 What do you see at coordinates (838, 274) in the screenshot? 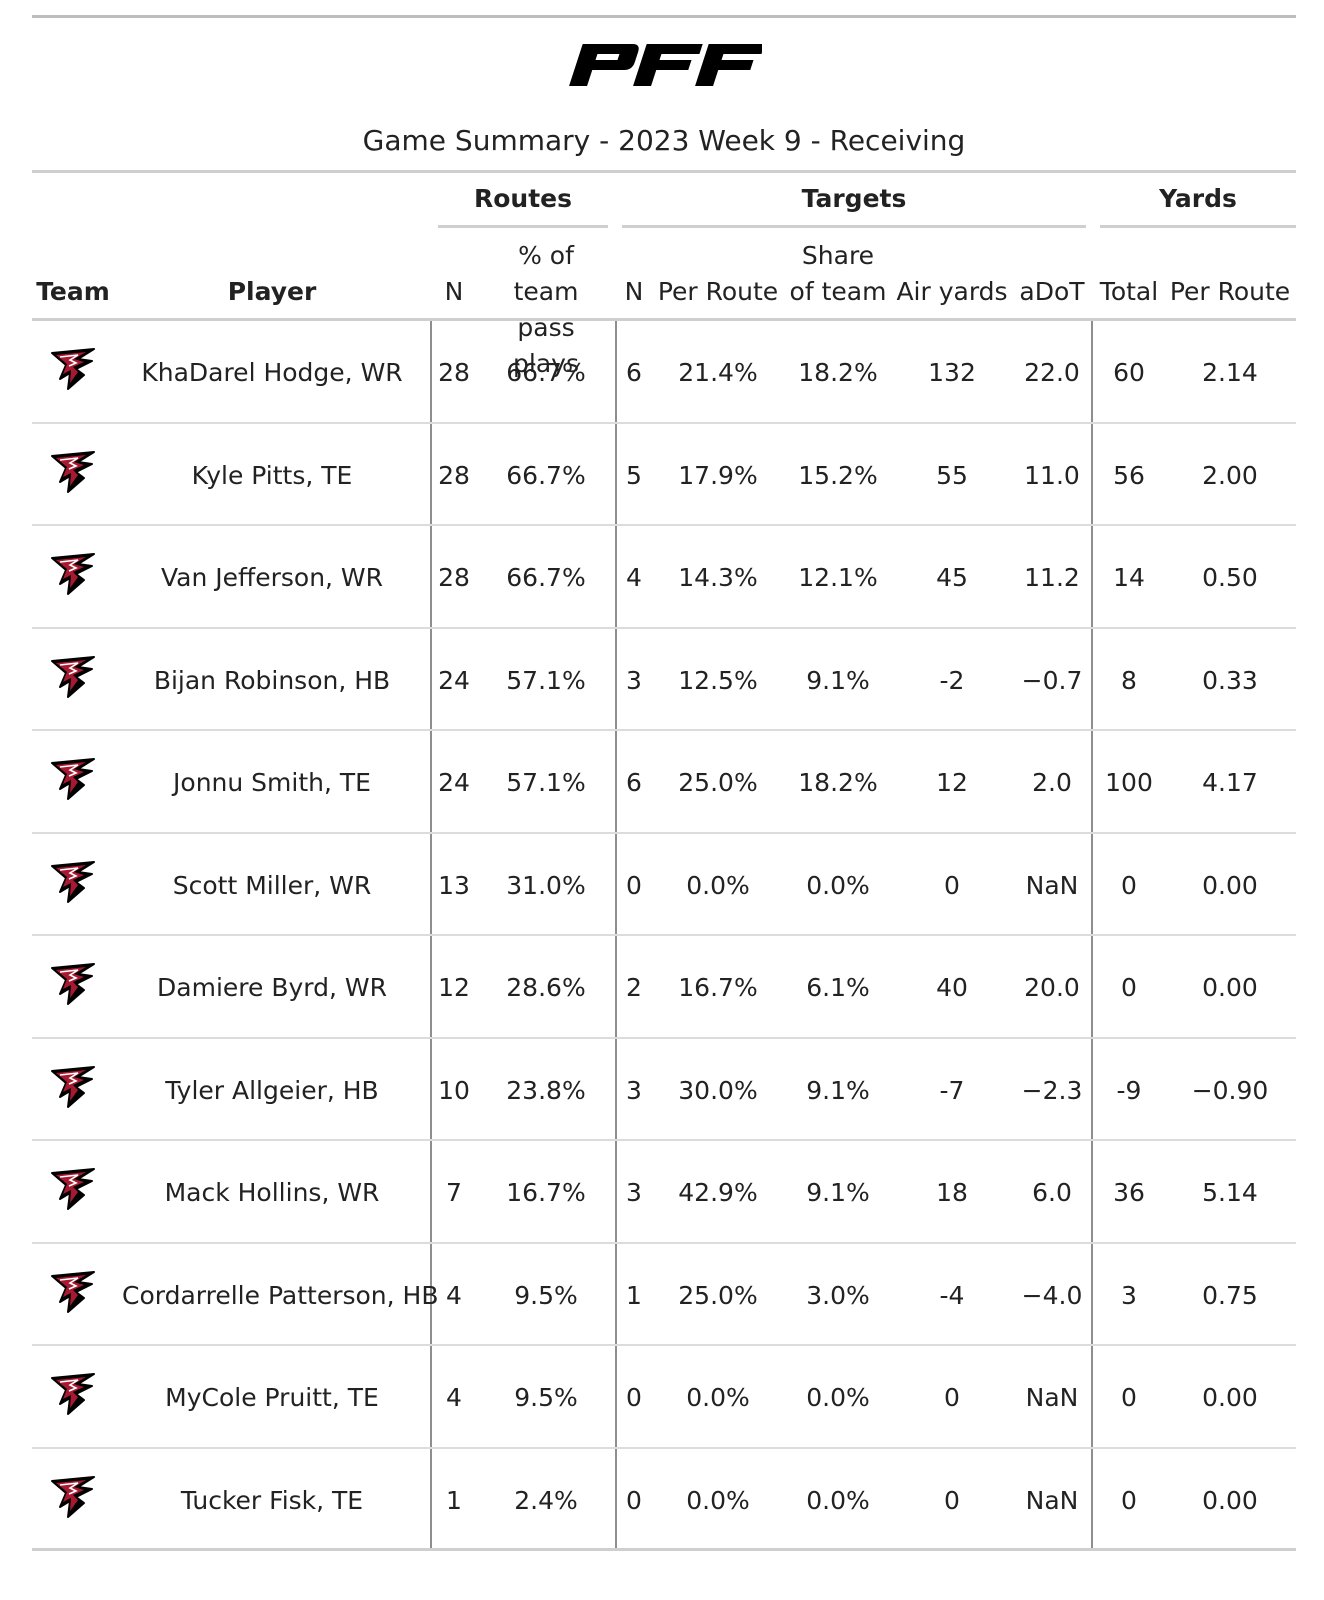
I see `col-target-share: Share of team` at bounding box center [838, 274].